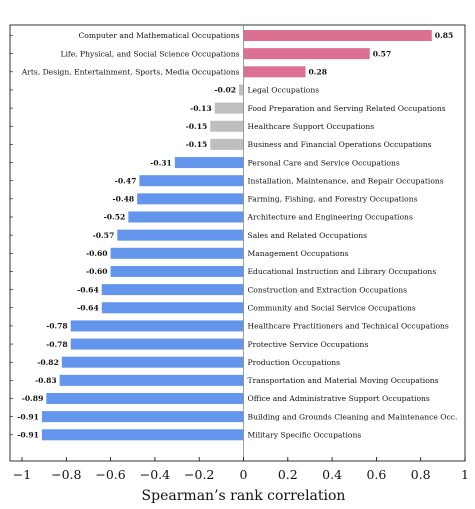 Image resolution: width=475 pixels, height=509 pixels. What do you see at coordinates (126, 180) in the screenshot?
I see `value-label: -0.47` at bounding box center [126, 180].